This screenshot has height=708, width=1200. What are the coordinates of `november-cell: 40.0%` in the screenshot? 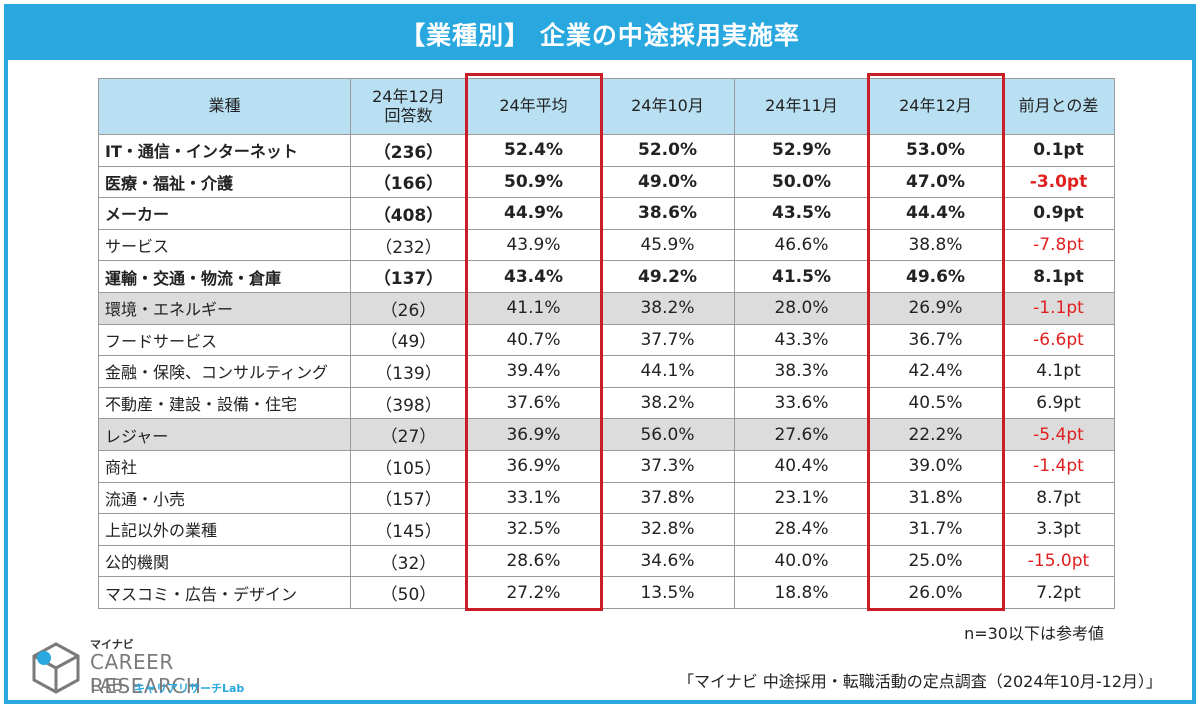 It's located at (801, 561).